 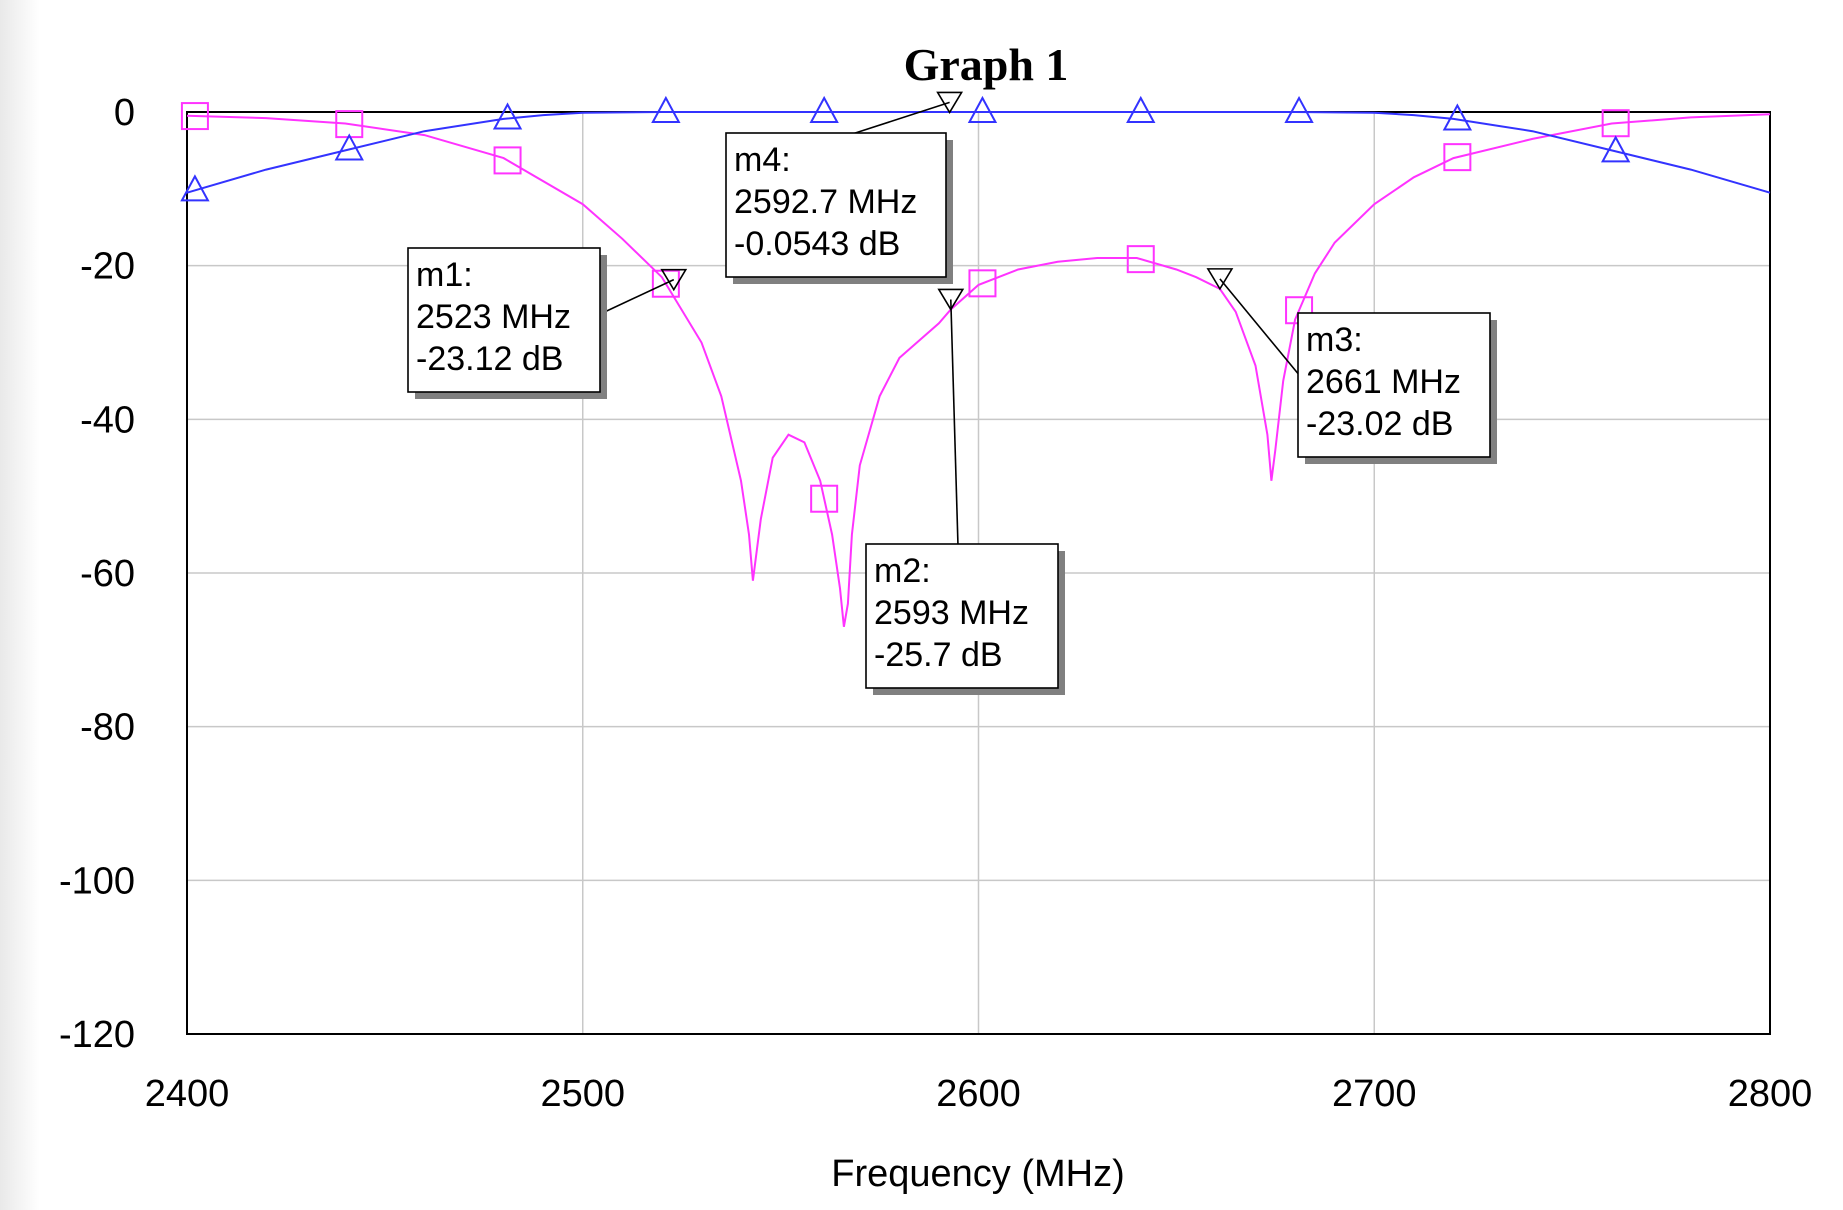 What do you see at coordinates (1770, 1094) in the screenshot?
I see `x-tick-label: 2800` at bounding box center [1770, 1094].